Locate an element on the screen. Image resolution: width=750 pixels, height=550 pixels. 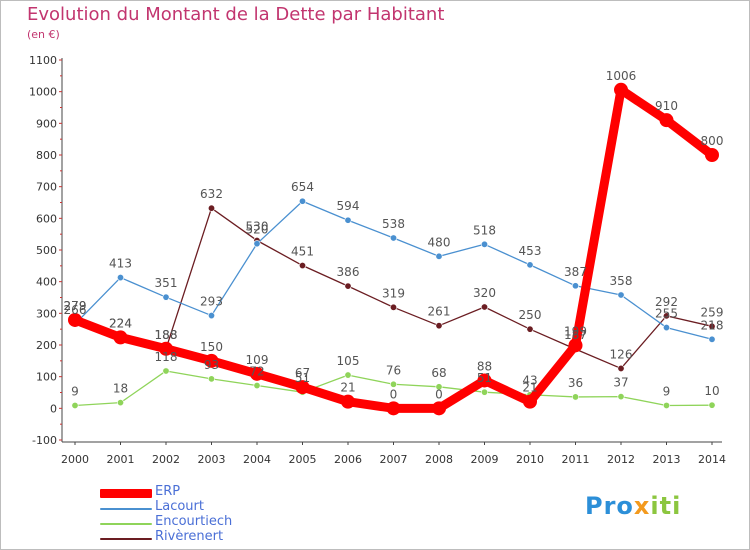
data-label-erp: 1006 is located at coordinates (621, 76).